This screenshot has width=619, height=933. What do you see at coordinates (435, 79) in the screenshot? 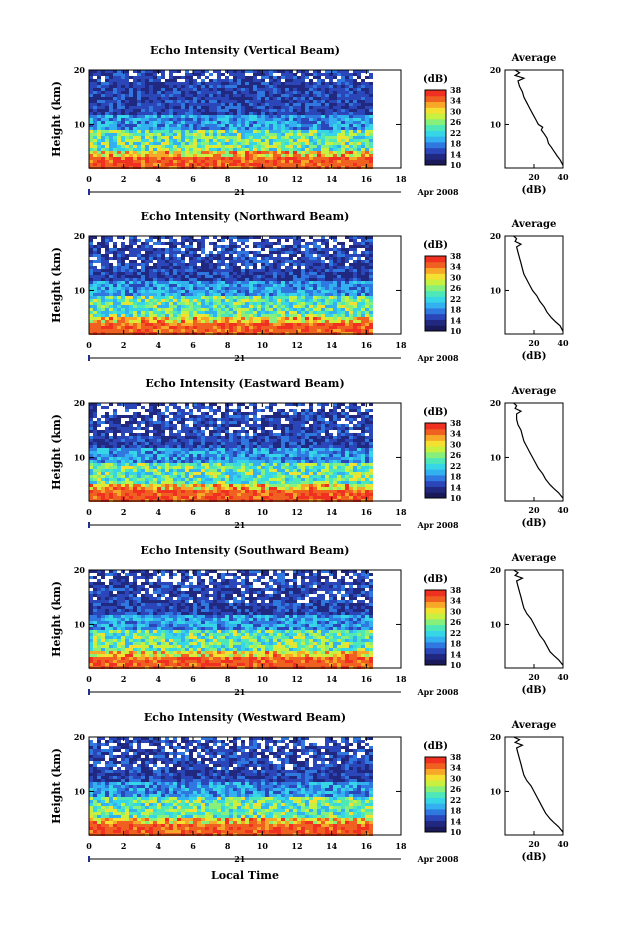
I see `colorbar-unit-label: (dB)` at bounding box center [435, 79].